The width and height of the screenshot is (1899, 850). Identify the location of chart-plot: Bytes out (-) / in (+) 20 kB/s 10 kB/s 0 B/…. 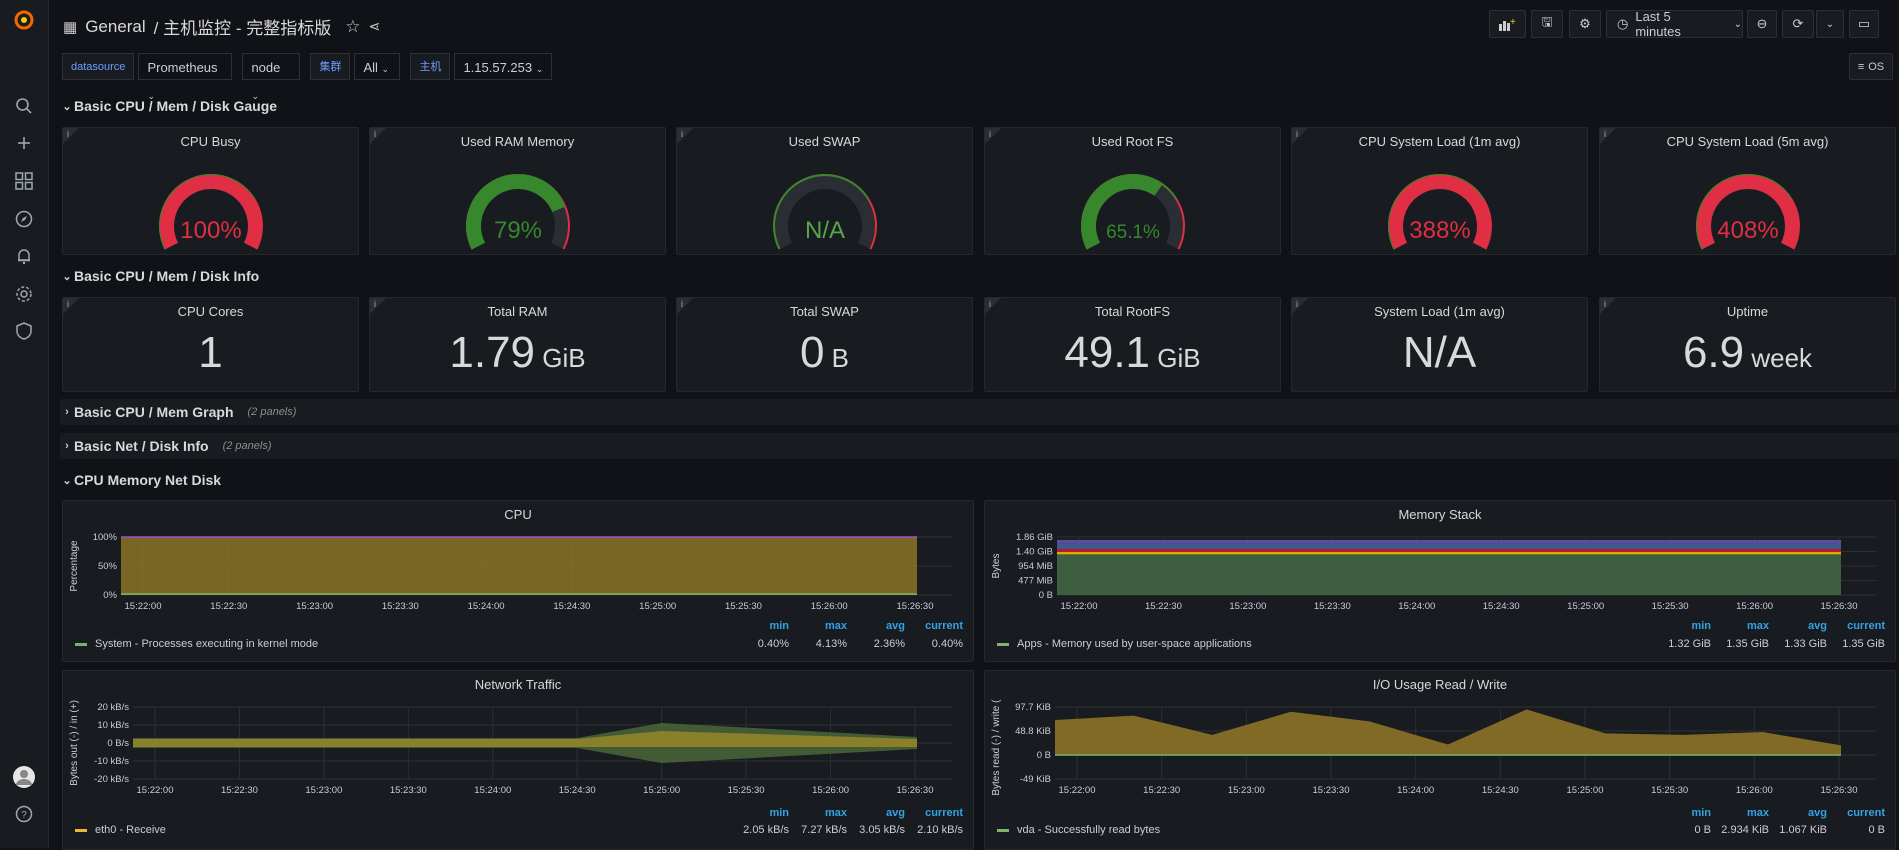
(518, 761).